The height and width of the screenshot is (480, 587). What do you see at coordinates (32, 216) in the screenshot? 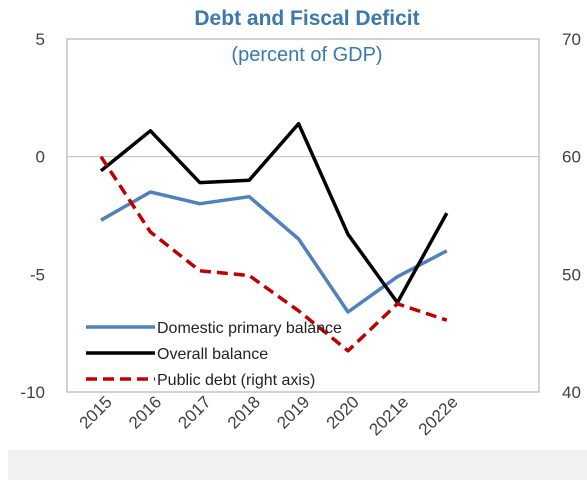
I see `left-axis: 5 0 -5 -10` at bounding box center [32, 216].